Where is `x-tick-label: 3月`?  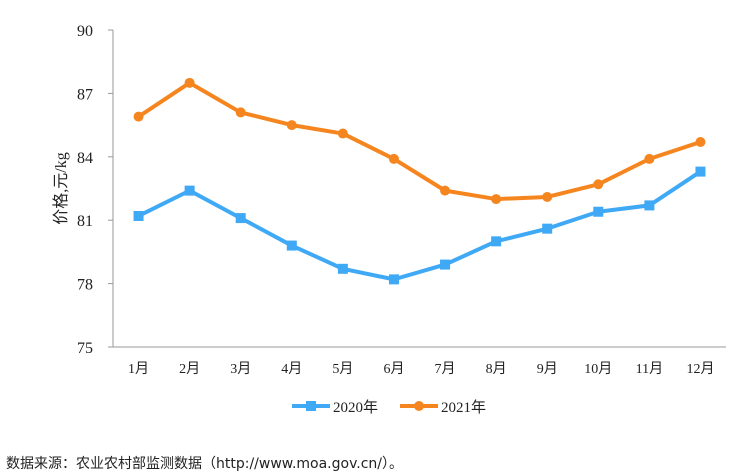 x-tick-label: 3月 is located at coordinates (240, 369).